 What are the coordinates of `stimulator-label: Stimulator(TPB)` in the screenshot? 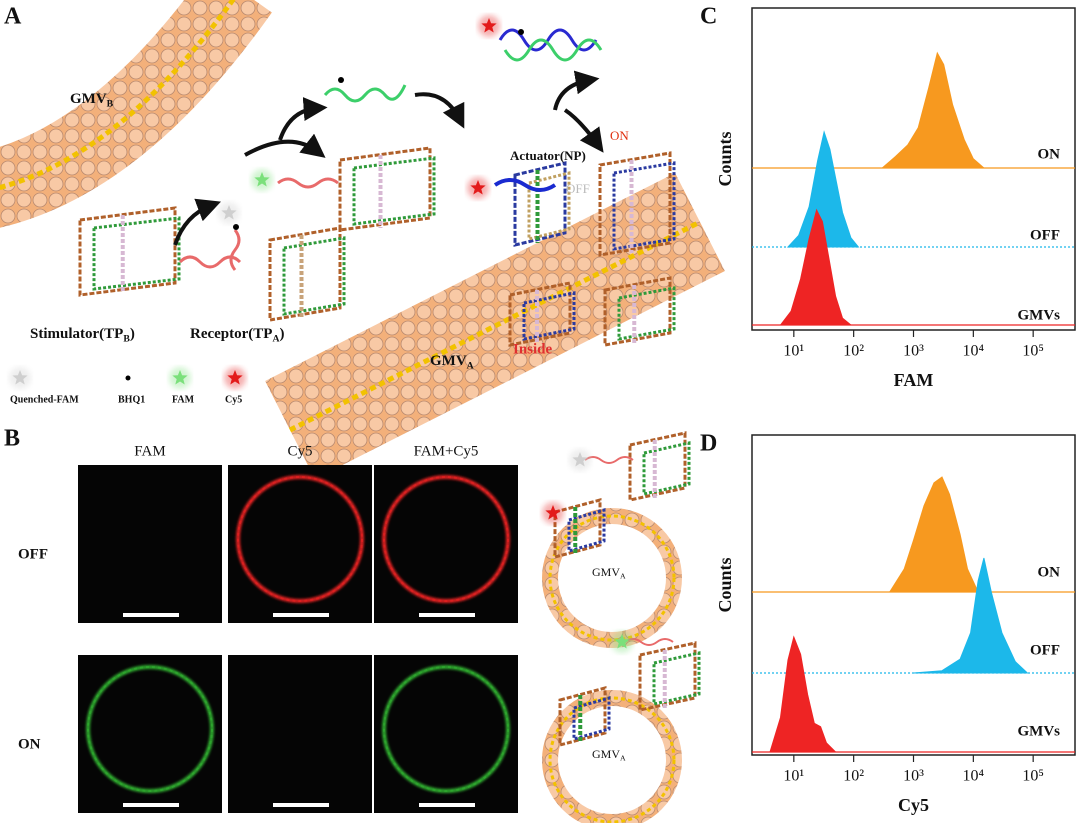 It's located at (82, 335).